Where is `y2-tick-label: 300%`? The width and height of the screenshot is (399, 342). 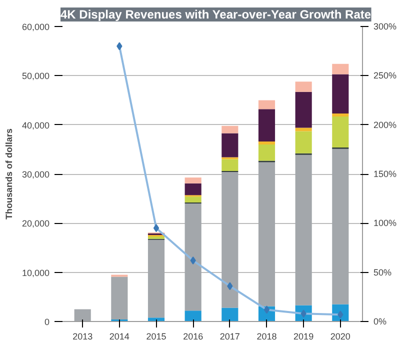
y2-tick-label: 300% is located at coordinates (385, 27).